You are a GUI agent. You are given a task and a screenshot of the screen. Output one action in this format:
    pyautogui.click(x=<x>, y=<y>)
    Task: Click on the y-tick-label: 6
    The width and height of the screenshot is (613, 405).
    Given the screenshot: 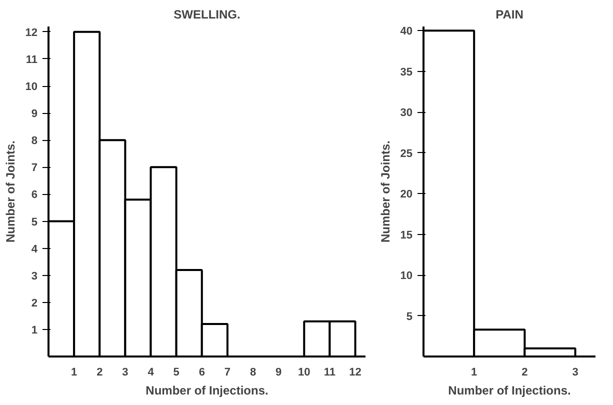 What is the action you would take?
    pyautogui.click(x=34, y=195)
    